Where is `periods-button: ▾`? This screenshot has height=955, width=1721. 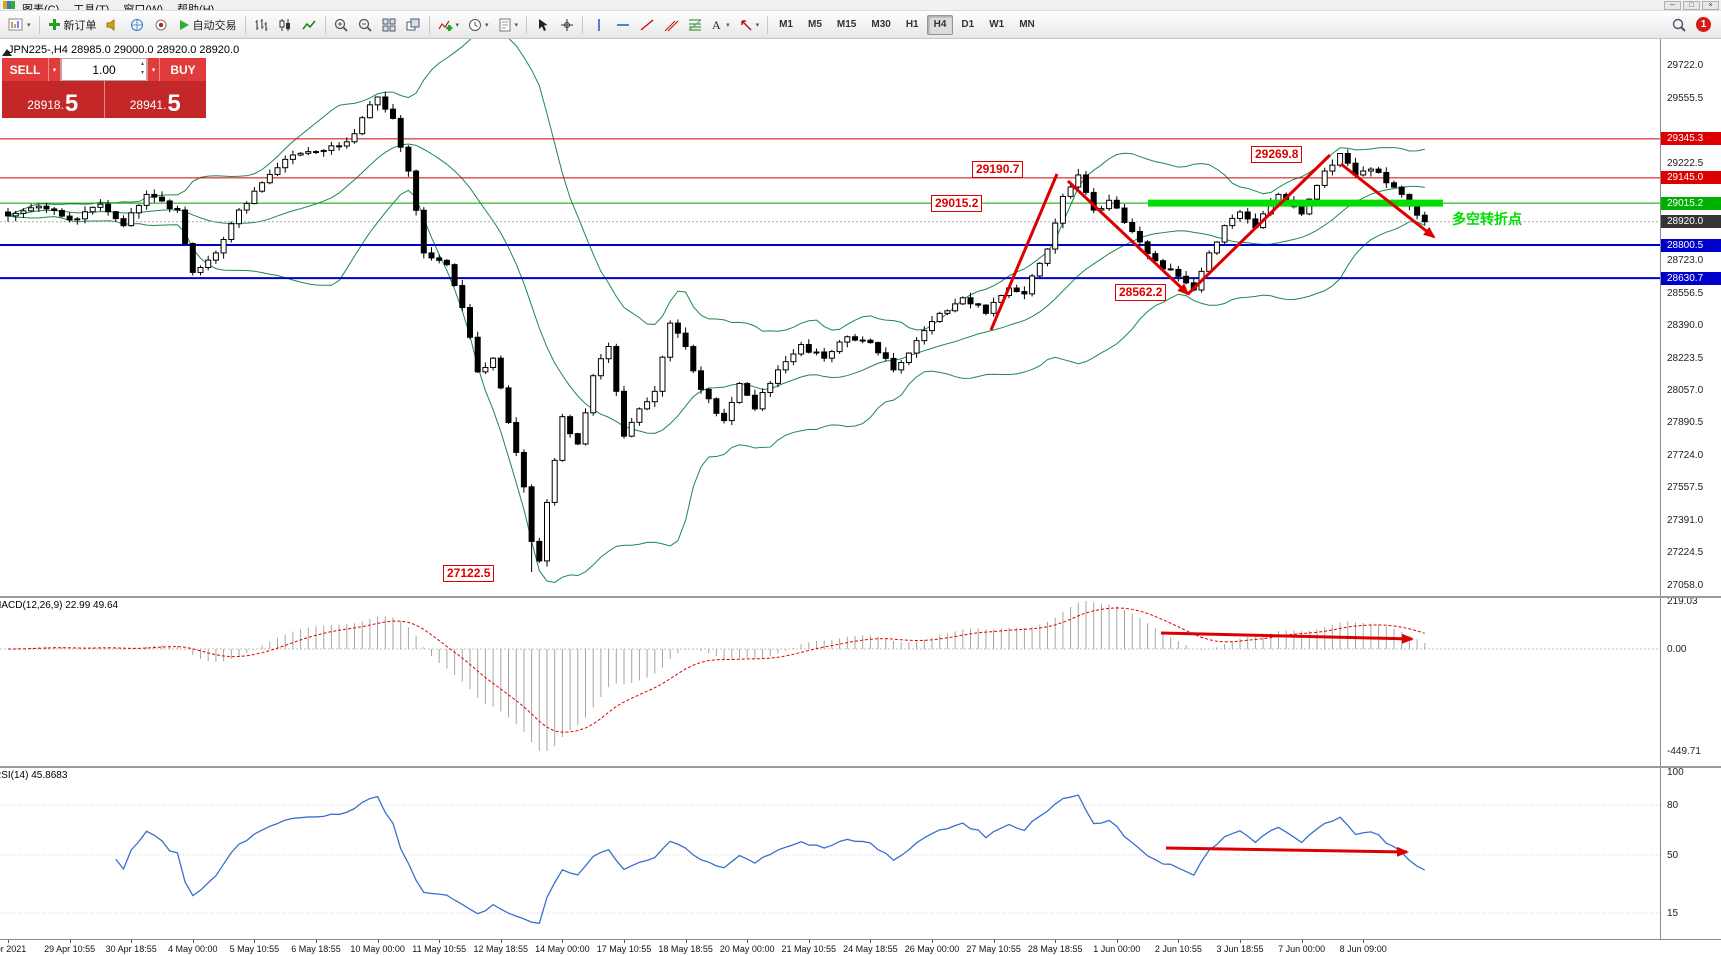 periods-button: ▾ is located at coordinates (478, 25).